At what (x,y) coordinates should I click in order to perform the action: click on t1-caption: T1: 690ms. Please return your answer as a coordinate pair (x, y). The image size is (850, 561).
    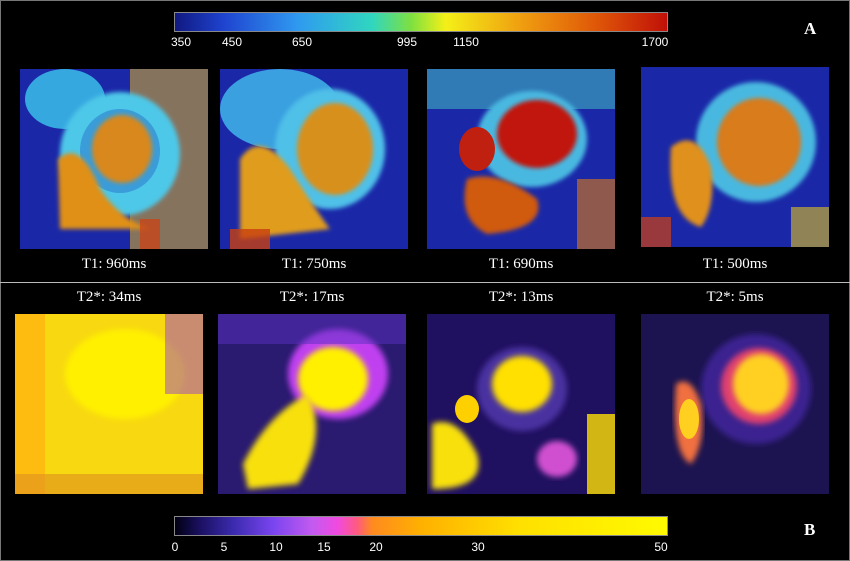
    Looking at the image, I should click on (521, 264).